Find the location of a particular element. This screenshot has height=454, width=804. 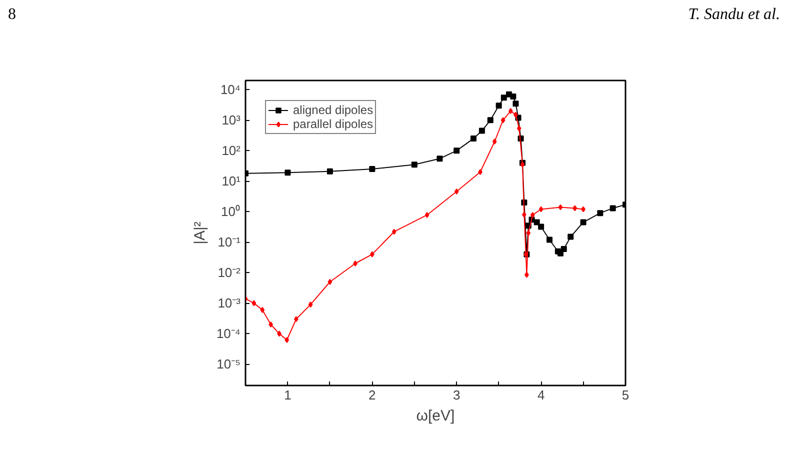

y-axis-title: |A|² is located at coordinates (199, 233).